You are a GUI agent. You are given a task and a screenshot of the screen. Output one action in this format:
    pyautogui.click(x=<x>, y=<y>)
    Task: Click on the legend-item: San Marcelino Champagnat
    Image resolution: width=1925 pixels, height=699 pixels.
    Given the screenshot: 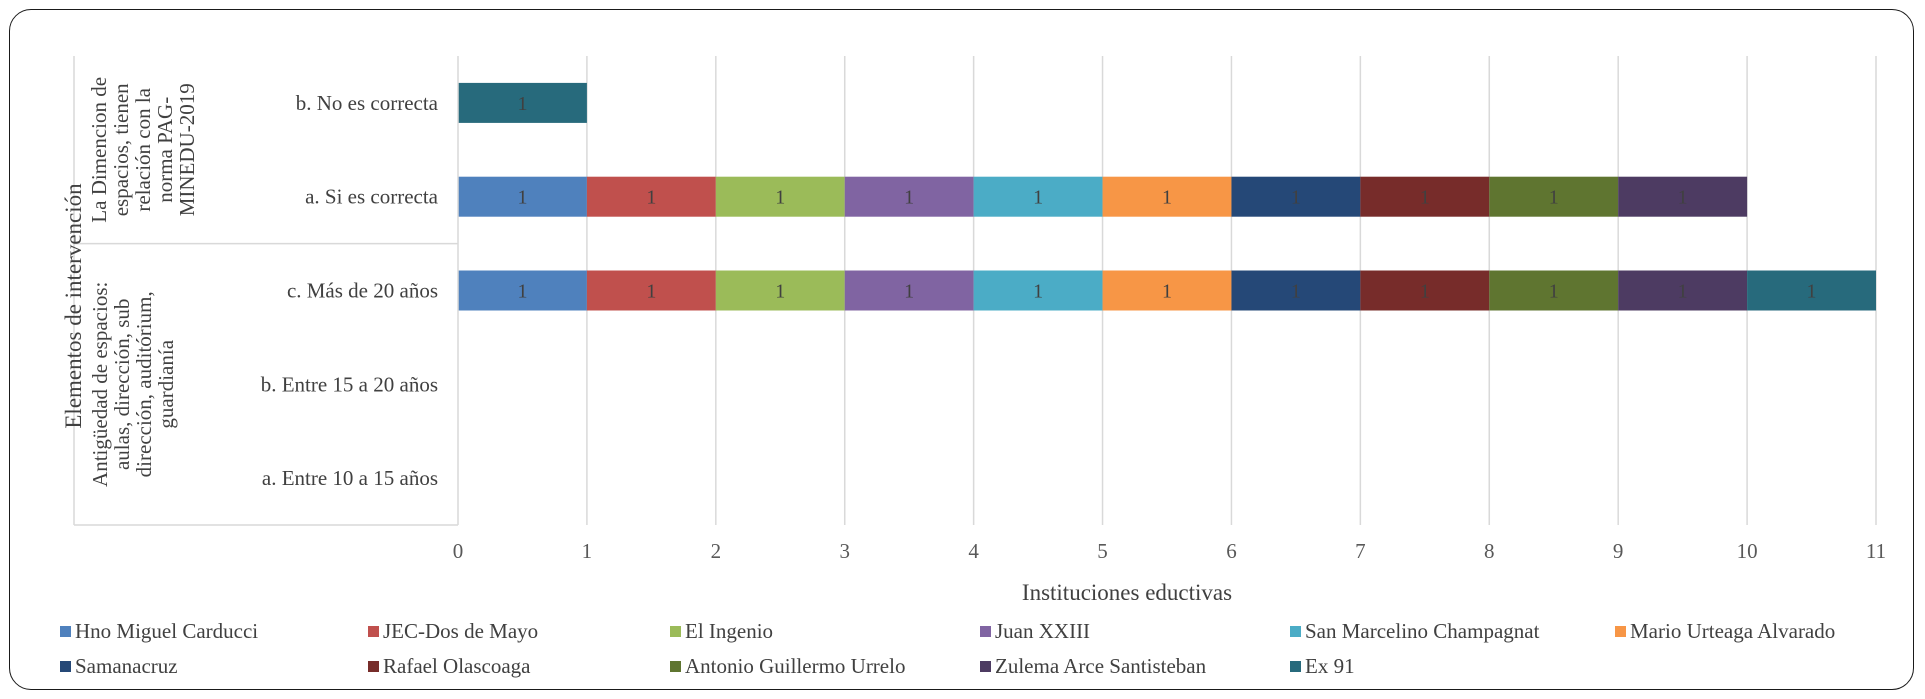 What is the action you would take?
    pyautogui.click(x=1414, y=631)
    